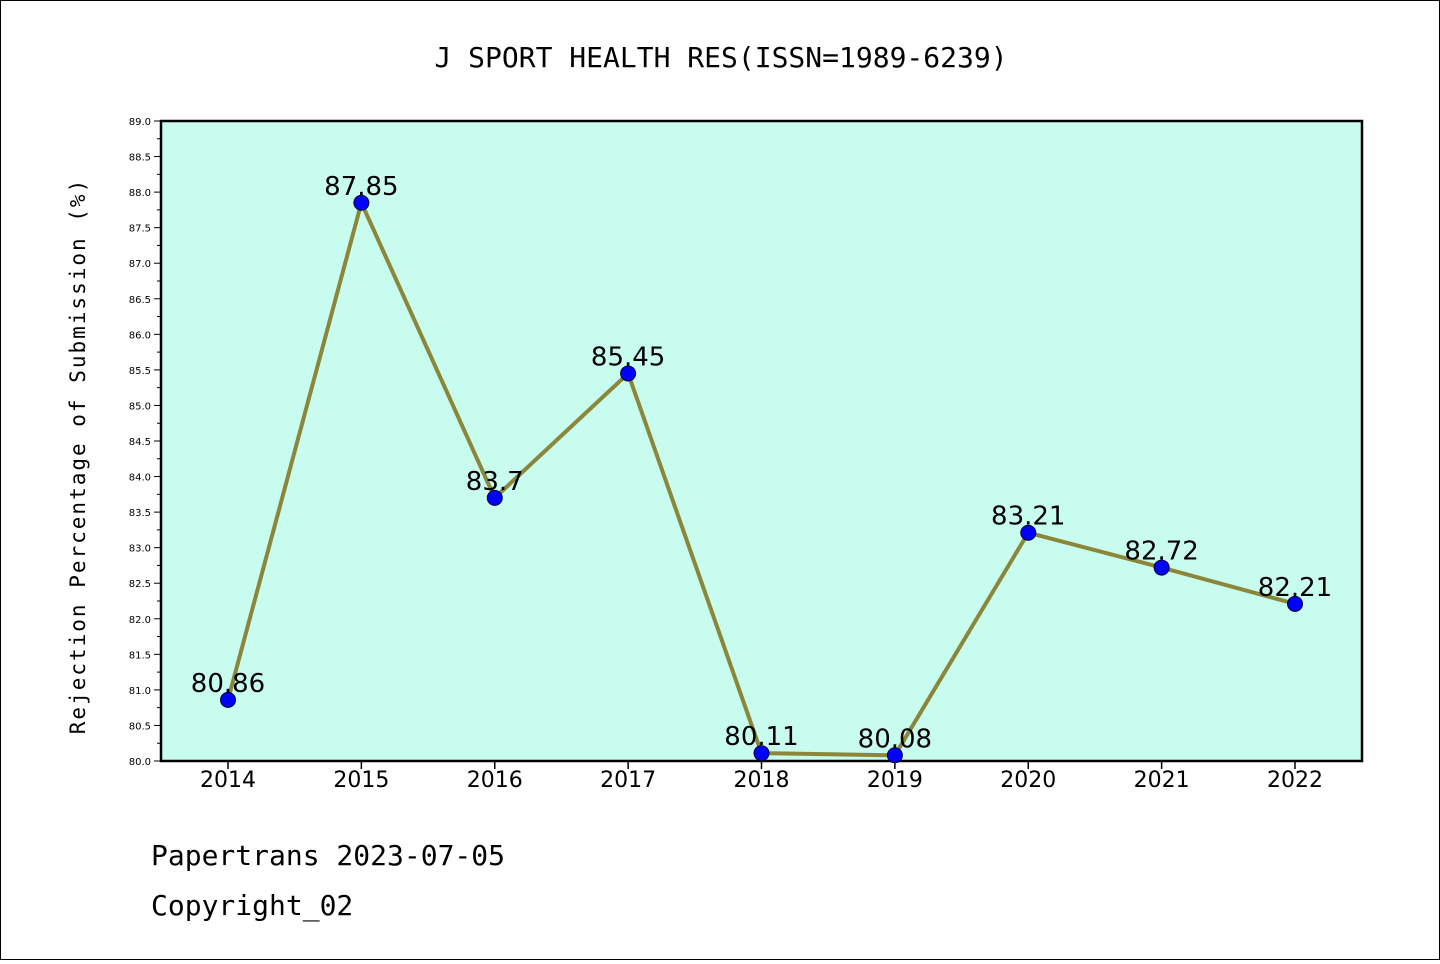  Describe the element at coordinates (328, 855) in the screenshot. I see `footer-date: Papertrans 2023-07-05` at that location.